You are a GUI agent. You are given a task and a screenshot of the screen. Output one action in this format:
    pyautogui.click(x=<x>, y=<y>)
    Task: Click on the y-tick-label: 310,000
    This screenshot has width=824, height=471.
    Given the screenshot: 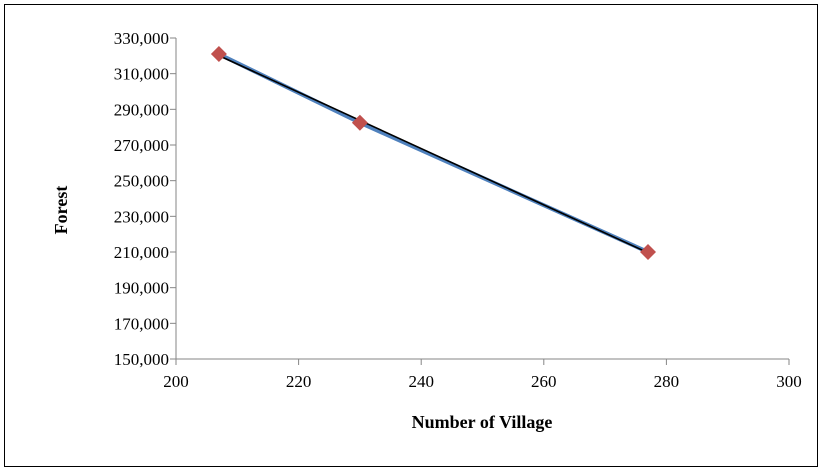 What is the action you would take?
    pyautogui.click(x=141, y=74)
    